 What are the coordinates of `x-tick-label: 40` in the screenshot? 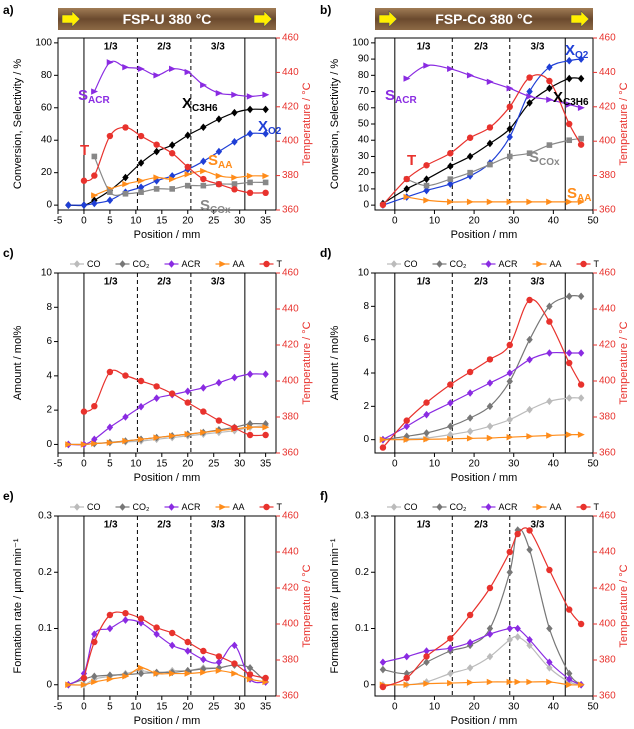 It's located at (554, 221).